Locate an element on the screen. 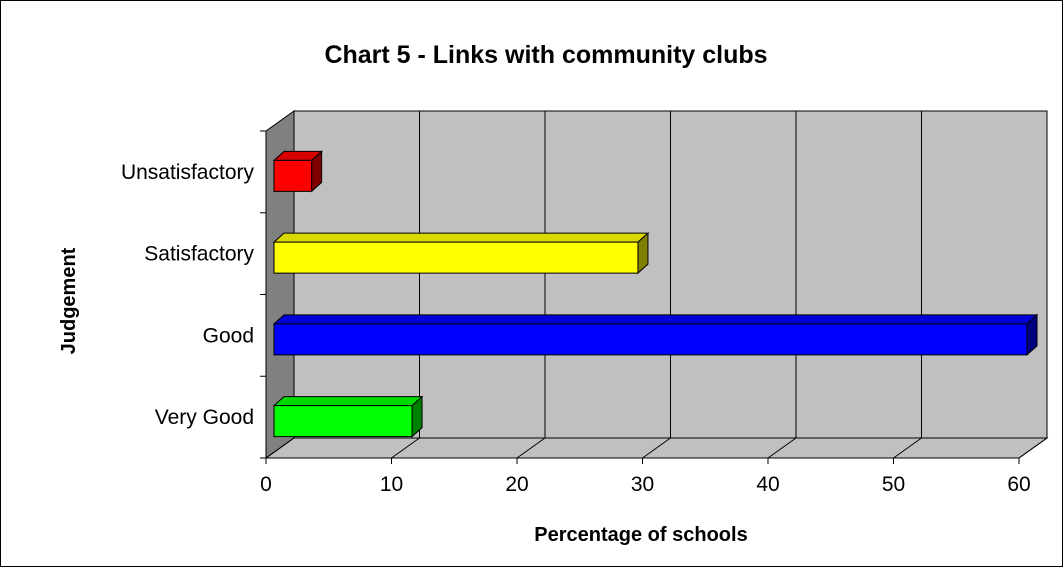 The image size is (1063, 568). y-tick-label: Unsatisfactory is located at coordinates (188, 172).